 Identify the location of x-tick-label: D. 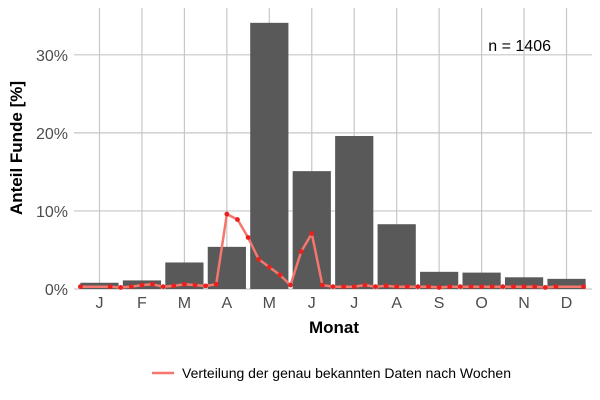
(567, 303).